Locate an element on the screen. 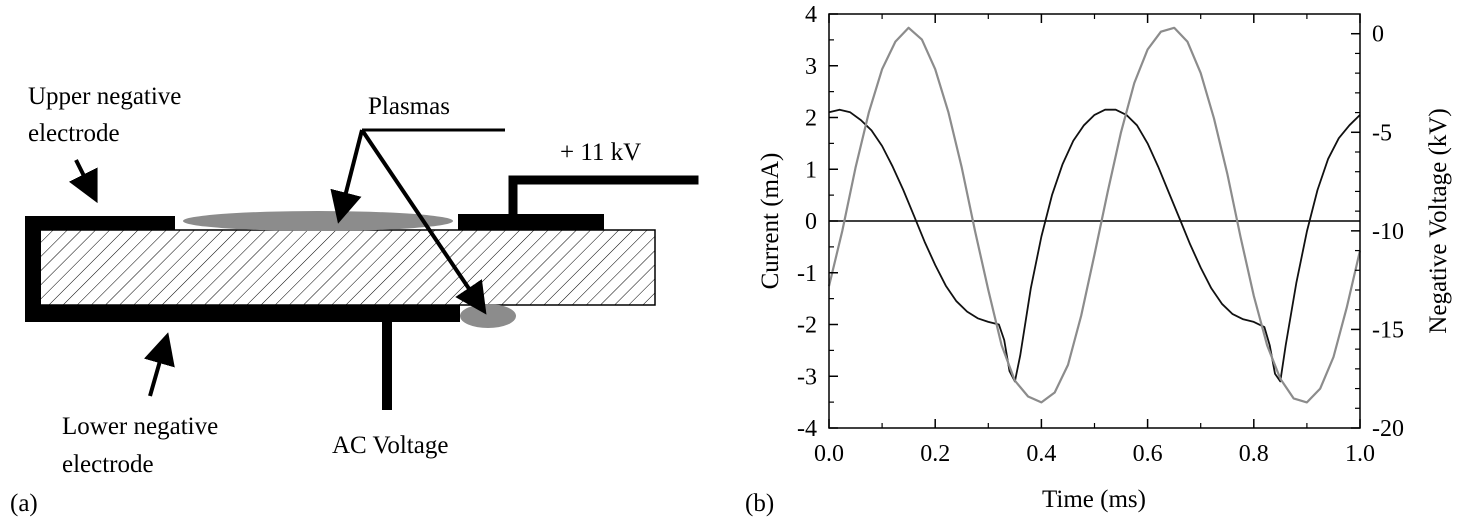 The width and height of the screenshot is (1473, 532). y-tick-label: 2 is located at coordinates (811, 119).